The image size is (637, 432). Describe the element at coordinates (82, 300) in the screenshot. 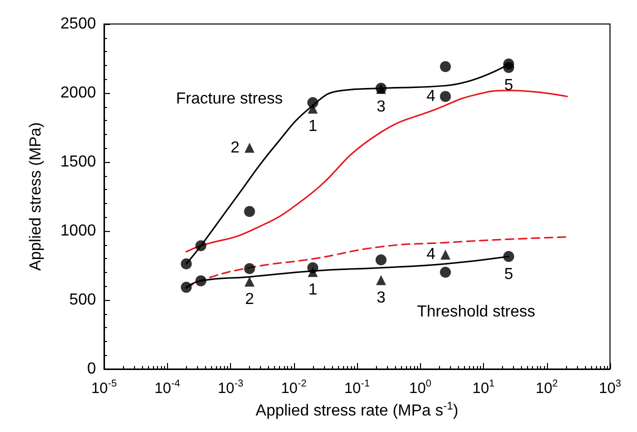

I see `y-tick-label: 500` at that location.